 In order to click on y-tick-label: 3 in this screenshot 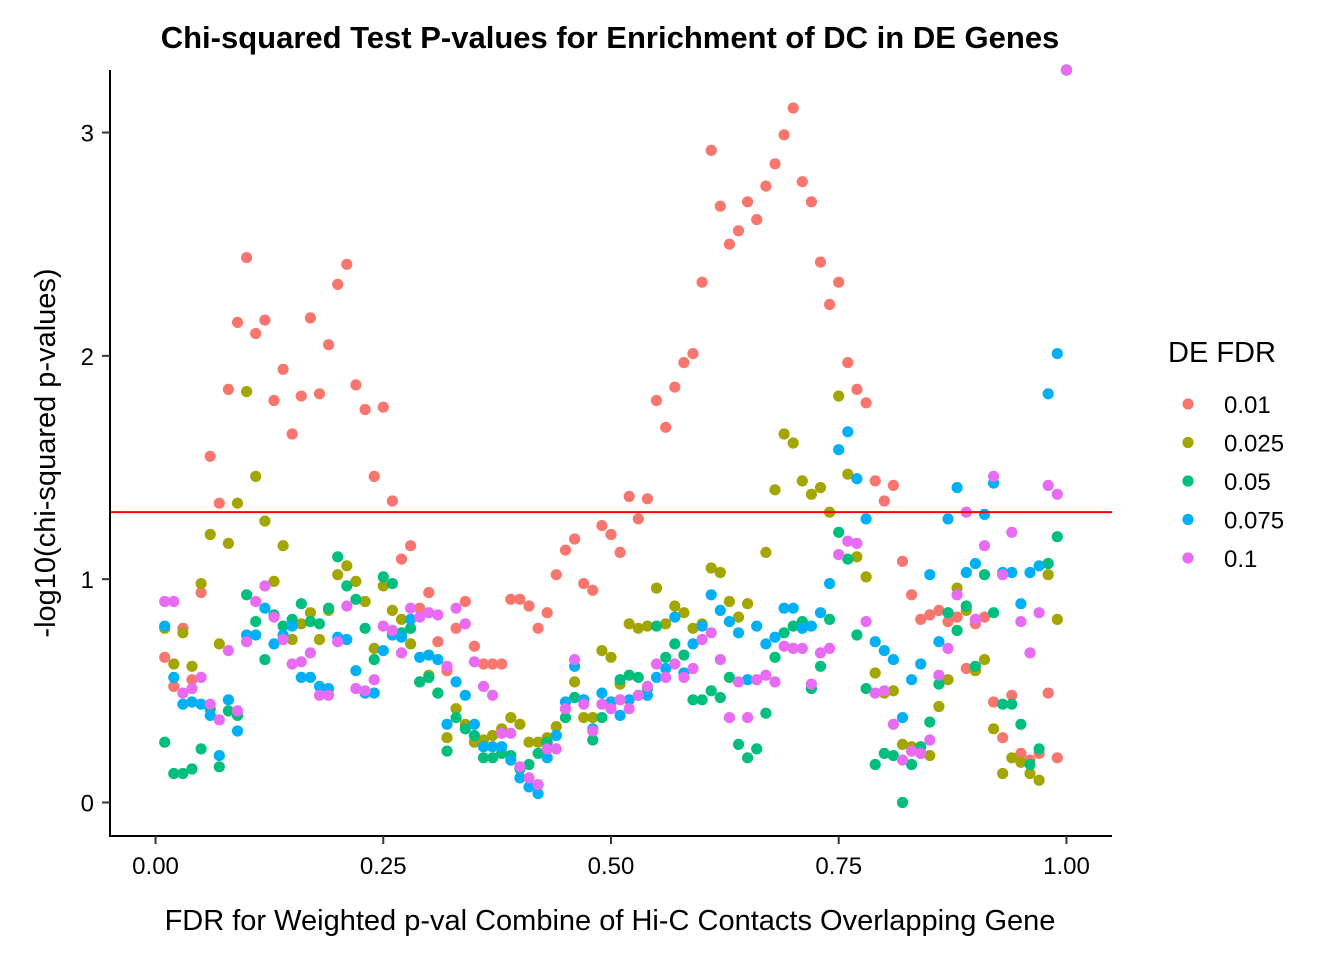, I will do `click(87, 134)`.